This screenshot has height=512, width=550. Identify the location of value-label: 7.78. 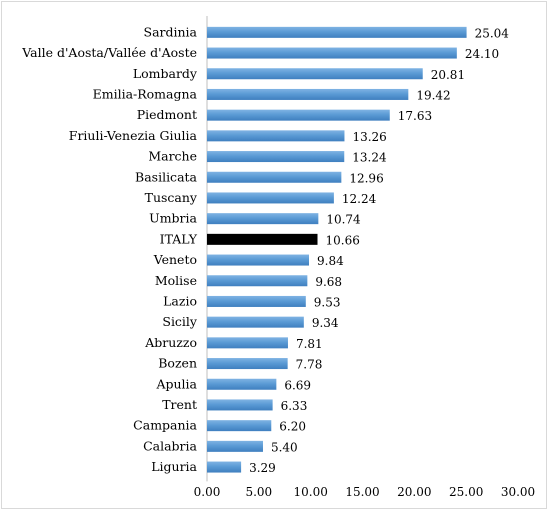
(309, 365).